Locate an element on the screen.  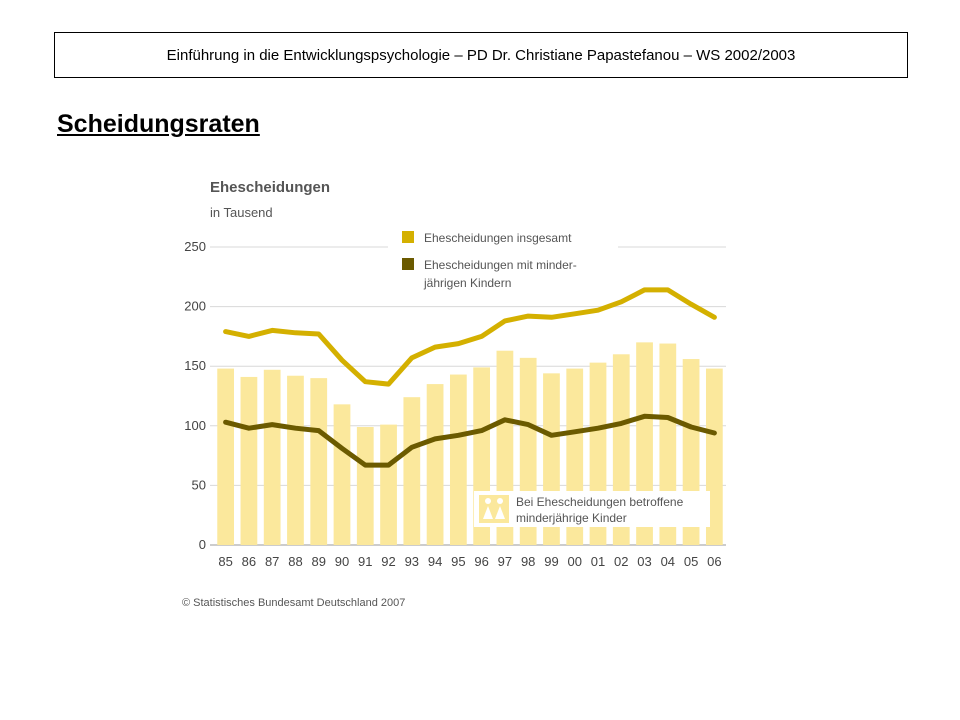
line-total is located at coordinates (470, 337).